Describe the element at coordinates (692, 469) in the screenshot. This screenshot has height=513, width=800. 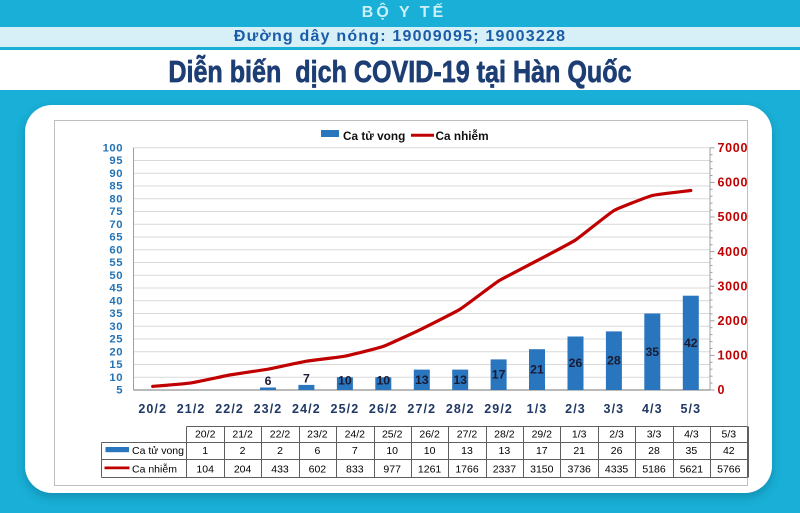
I see `svg-text: 5621` at that location.